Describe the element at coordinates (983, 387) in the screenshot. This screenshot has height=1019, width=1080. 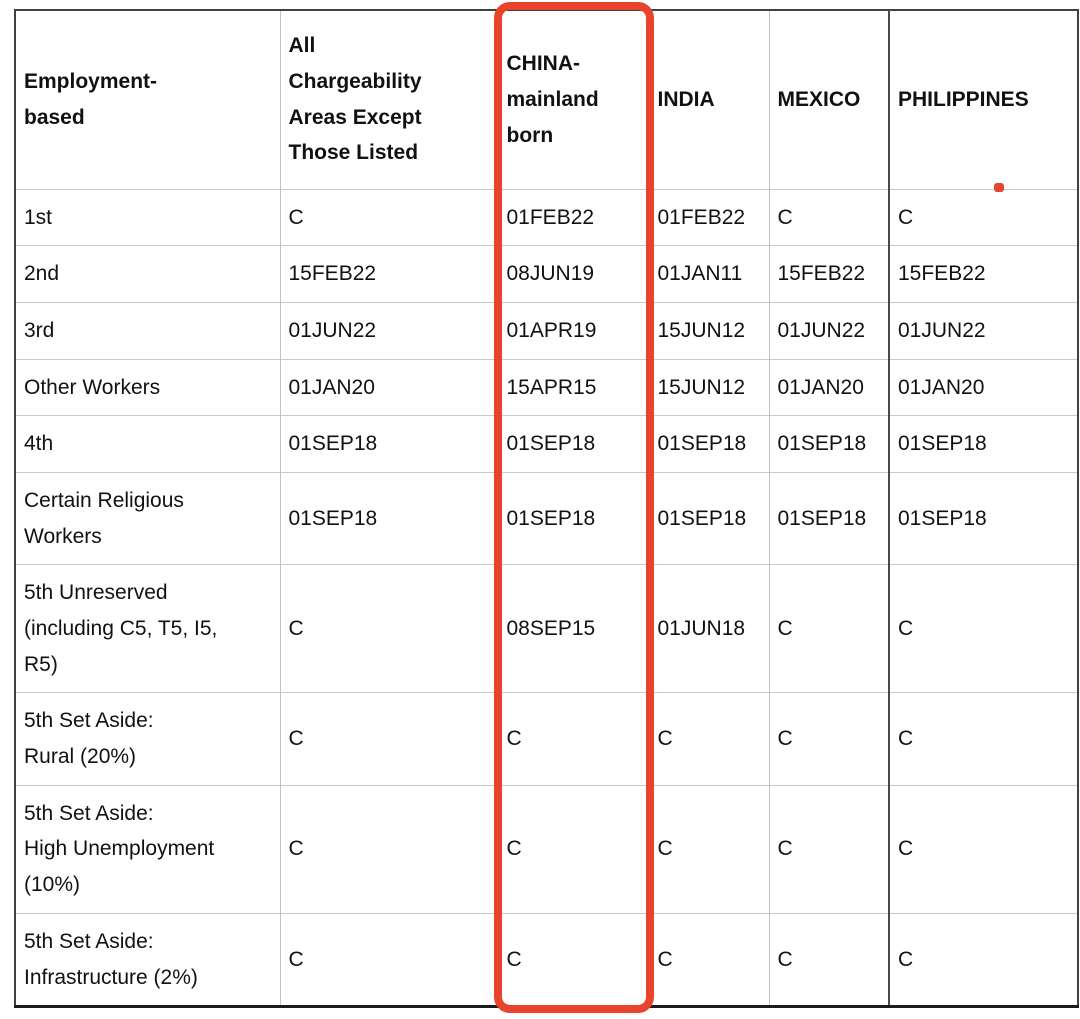
I see `cell-philippines: 01JAN20` at that location.